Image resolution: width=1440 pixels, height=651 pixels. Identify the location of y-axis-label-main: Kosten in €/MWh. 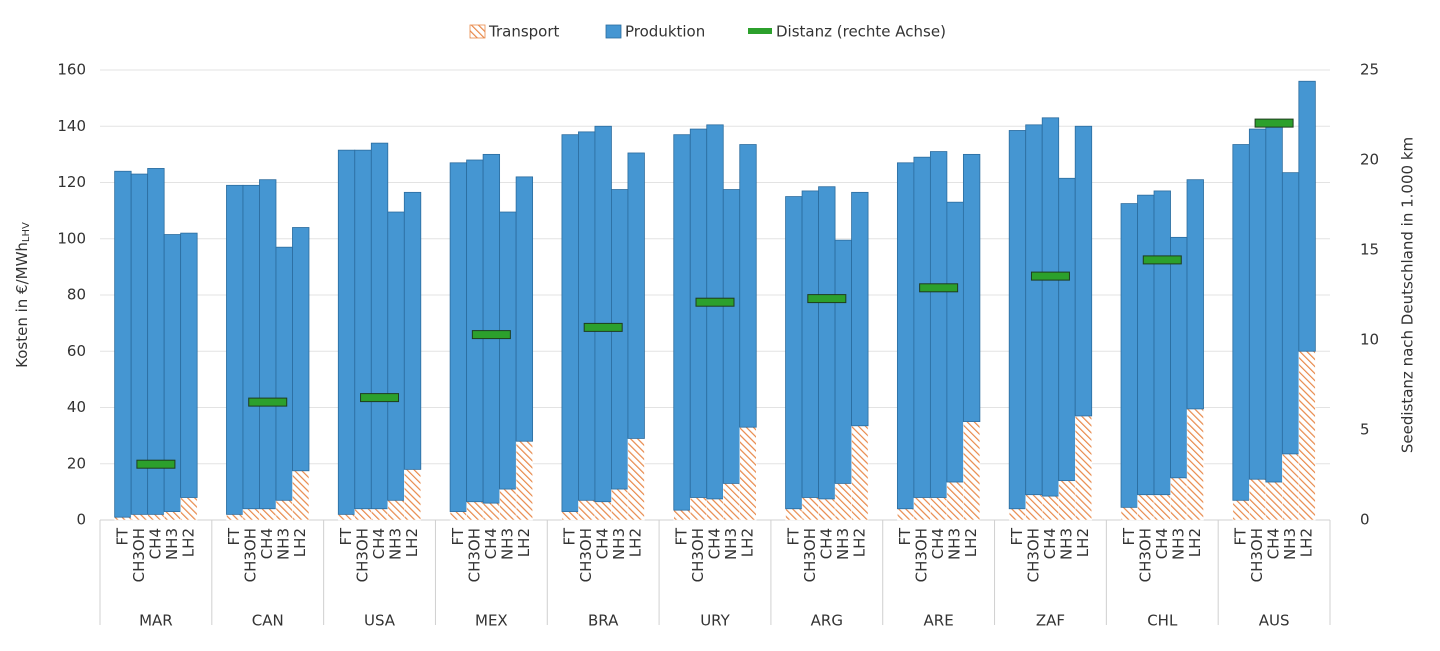
(22, 305).